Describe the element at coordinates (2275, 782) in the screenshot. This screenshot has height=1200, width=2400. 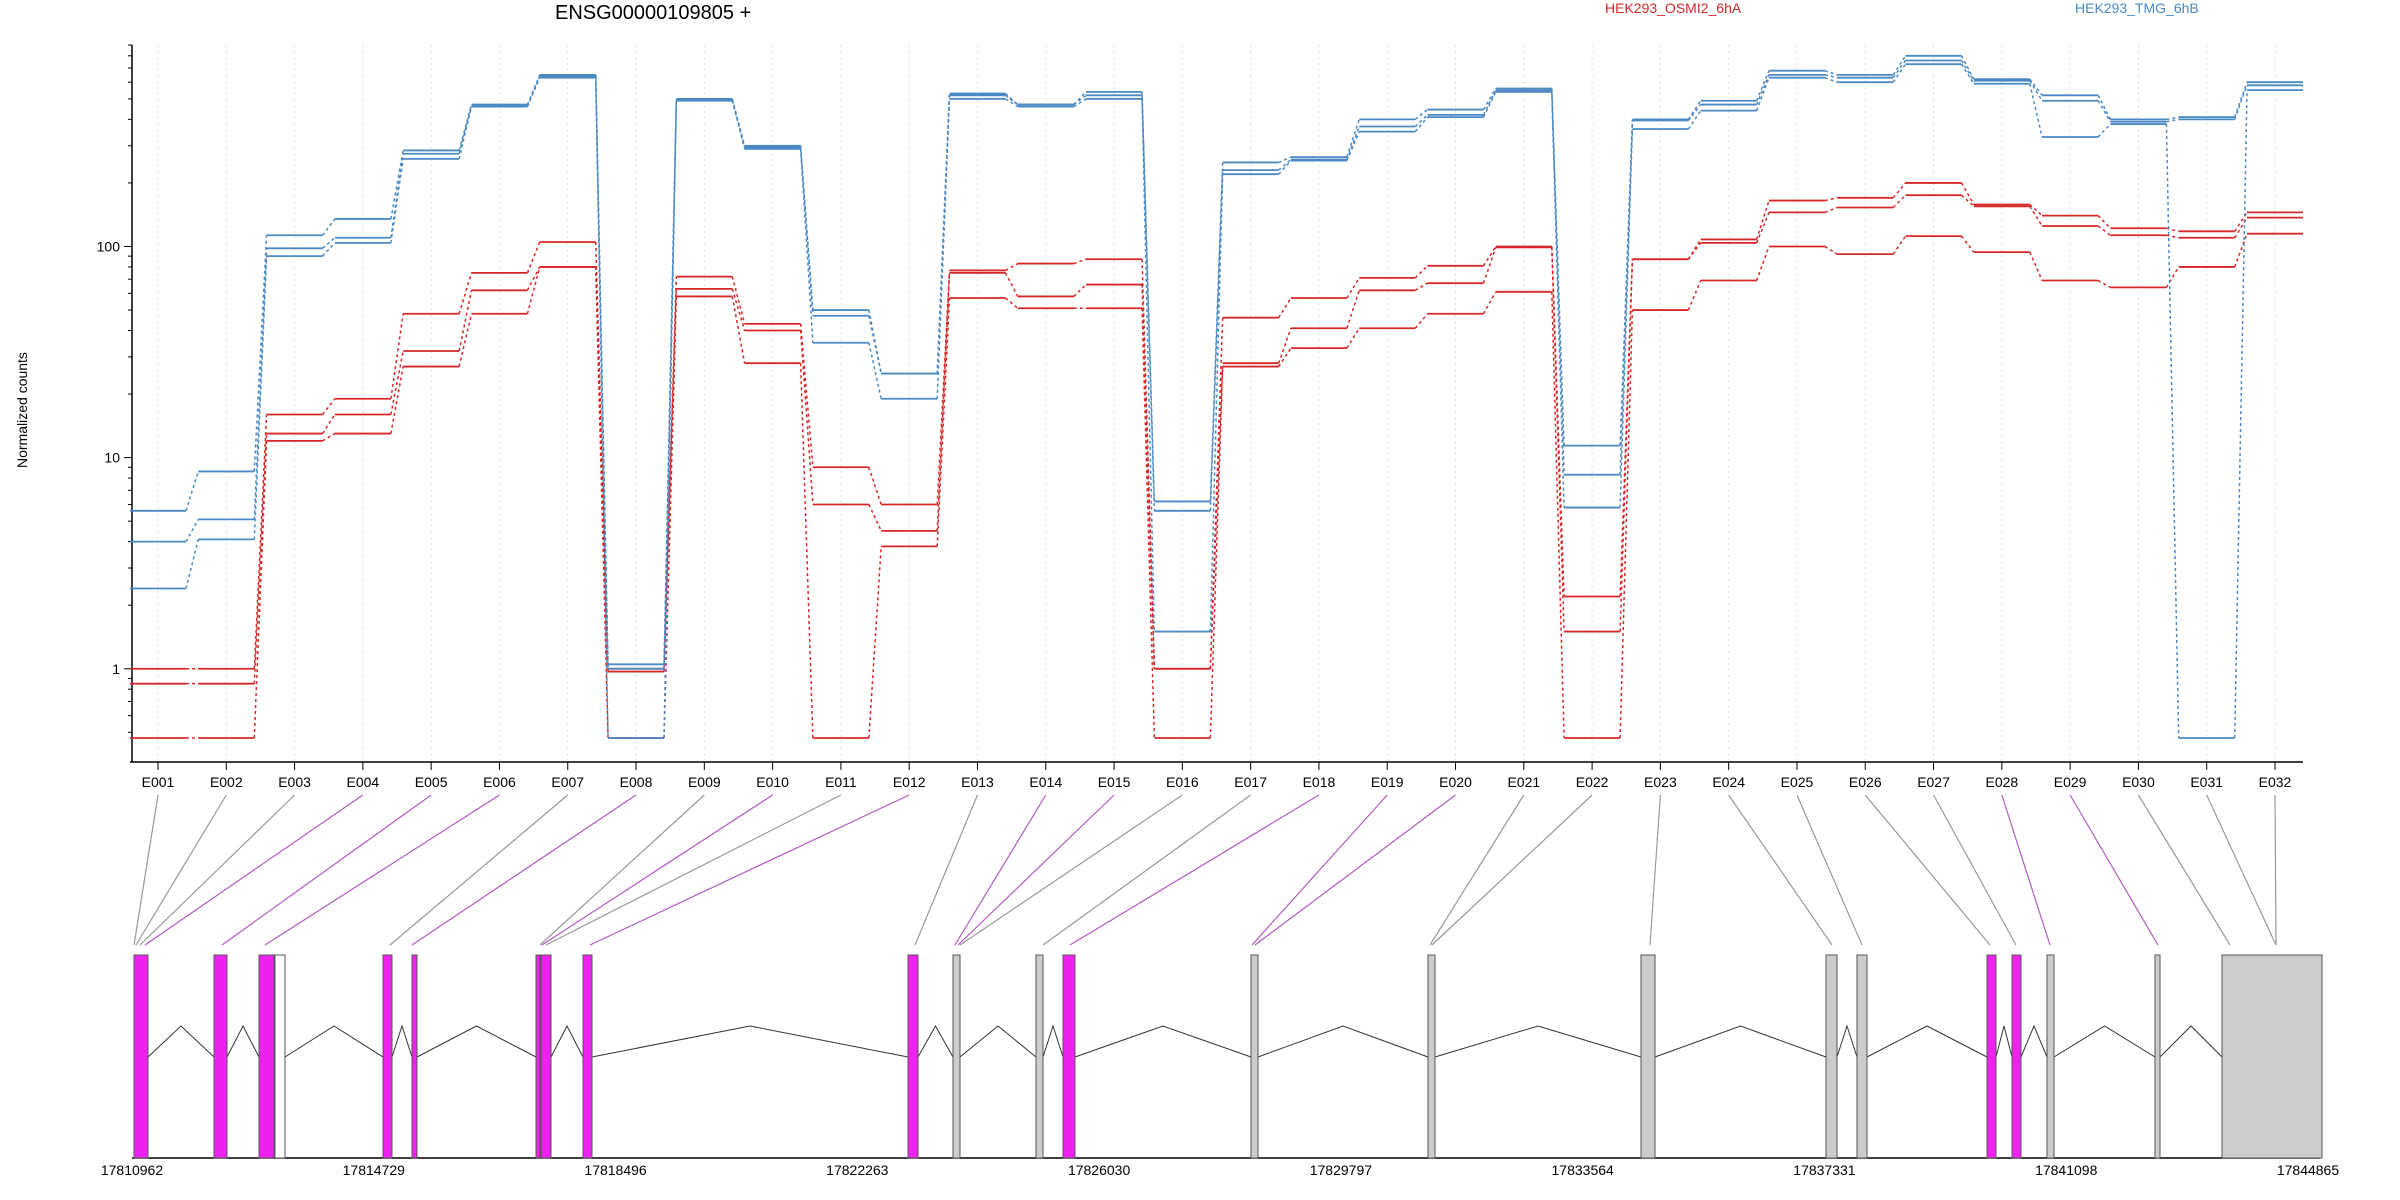
I see `x-tick-label: E032` at that location.